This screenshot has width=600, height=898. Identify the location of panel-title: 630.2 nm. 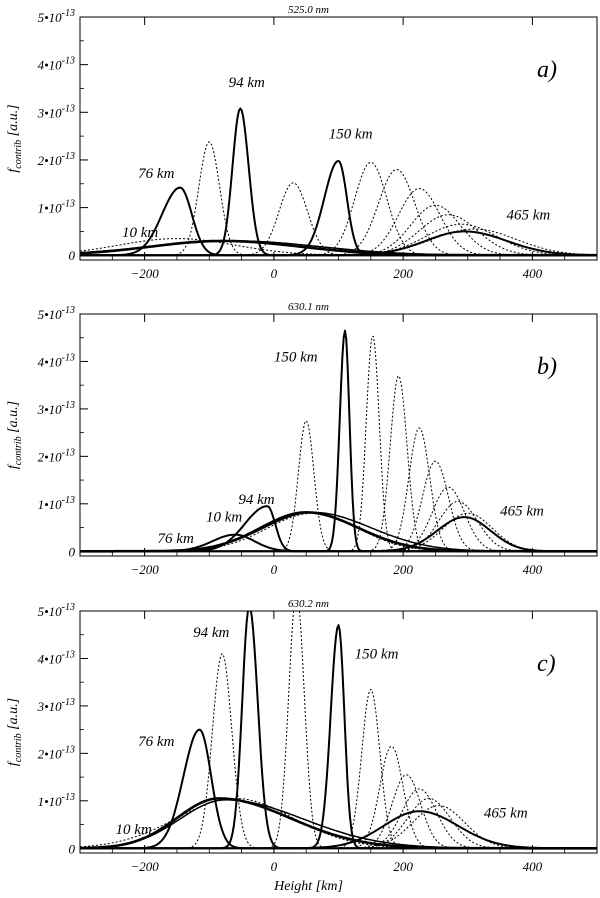
(308, 604).